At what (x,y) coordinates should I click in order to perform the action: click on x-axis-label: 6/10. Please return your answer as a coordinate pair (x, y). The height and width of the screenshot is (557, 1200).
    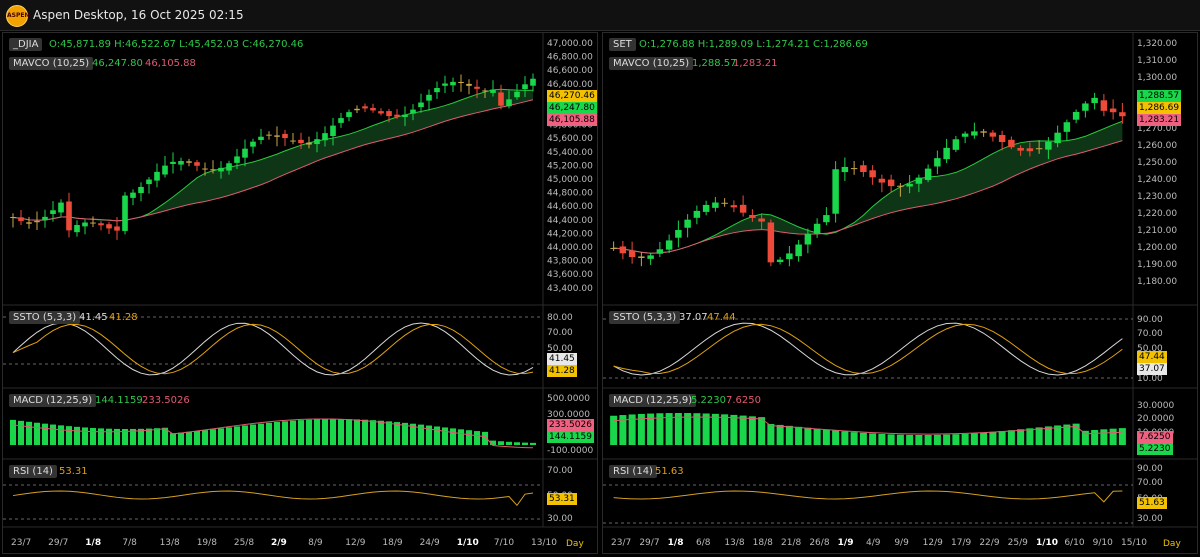
    Looking at the image, I should click on (1074, 543).